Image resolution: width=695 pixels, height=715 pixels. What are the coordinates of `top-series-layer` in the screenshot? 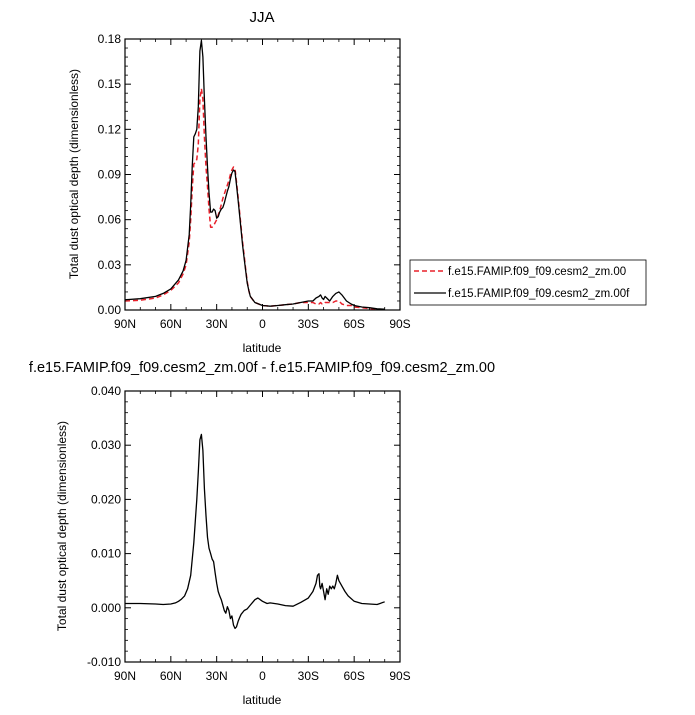 It's located at (254, 175).